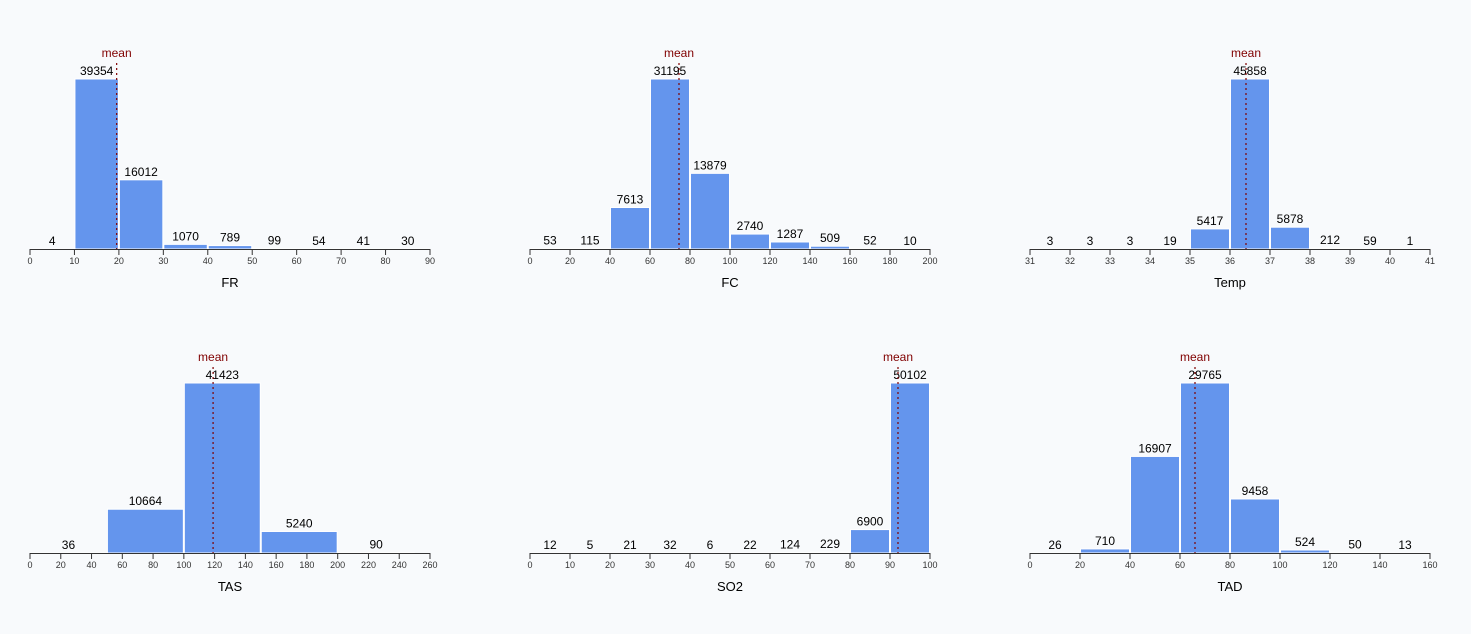 The image size is (1471, 634). What do you see at coordinates (790, 545) in the screenshot?
I see `bar-count-label: 124` at bounding box center [790, 545].